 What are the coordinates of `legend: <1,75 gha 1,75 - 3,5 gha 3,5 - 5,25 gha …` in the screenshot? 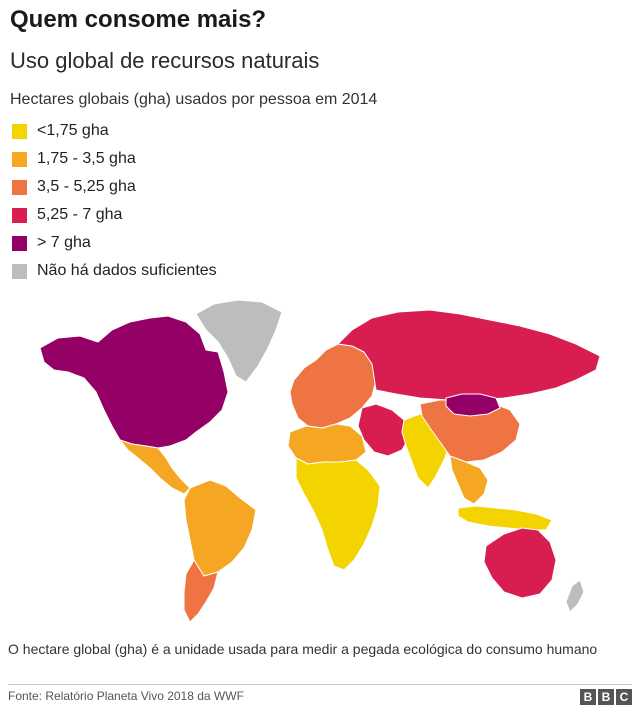 It's located at (114, 201).